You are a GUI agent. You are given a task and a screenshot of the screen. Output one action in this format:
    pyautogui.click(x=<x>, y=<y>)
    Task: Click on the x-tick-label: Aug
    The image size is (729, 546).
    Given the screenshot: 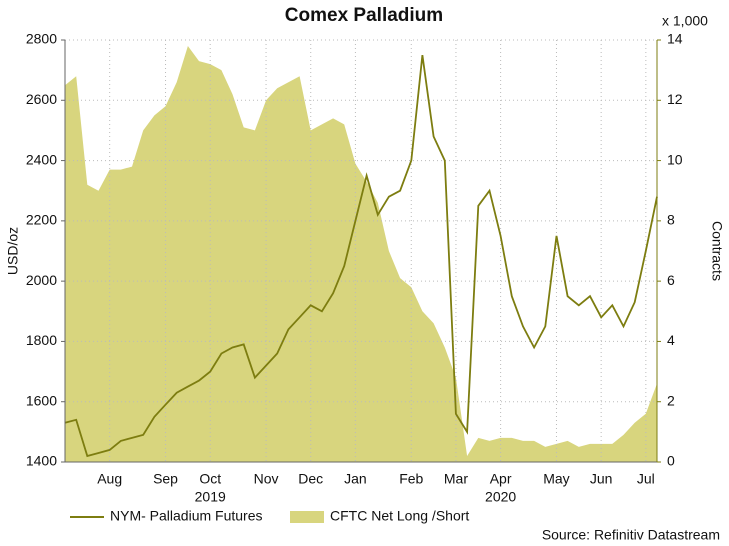 What is the action you would take?
    pyautogui.click(x=109, y=479)
    